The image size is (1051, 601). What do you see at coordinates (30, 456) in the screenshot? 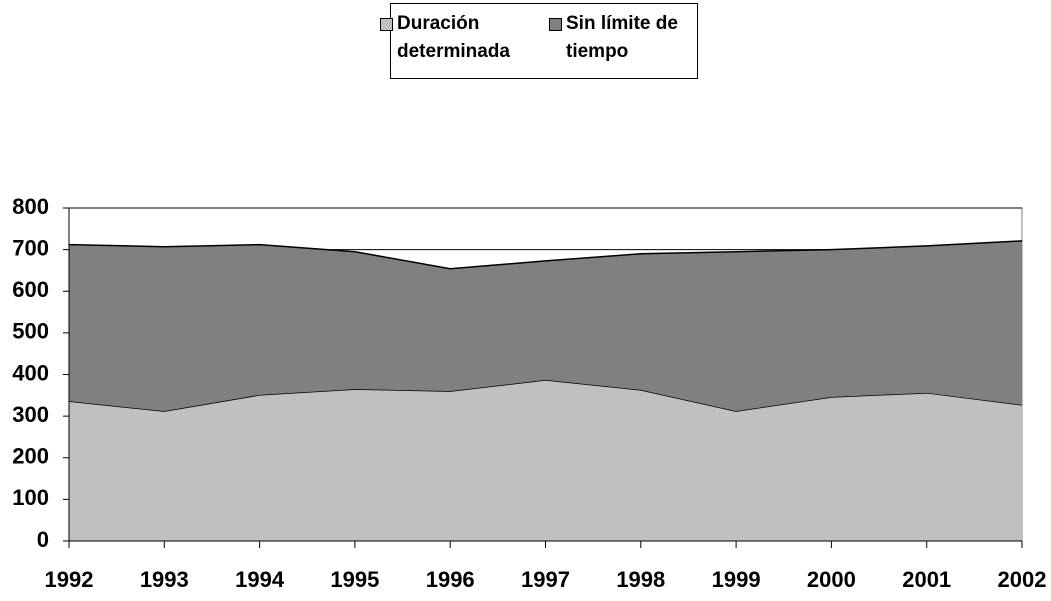
I see `y-tick-label: 200` at bounding box center [30, 456].